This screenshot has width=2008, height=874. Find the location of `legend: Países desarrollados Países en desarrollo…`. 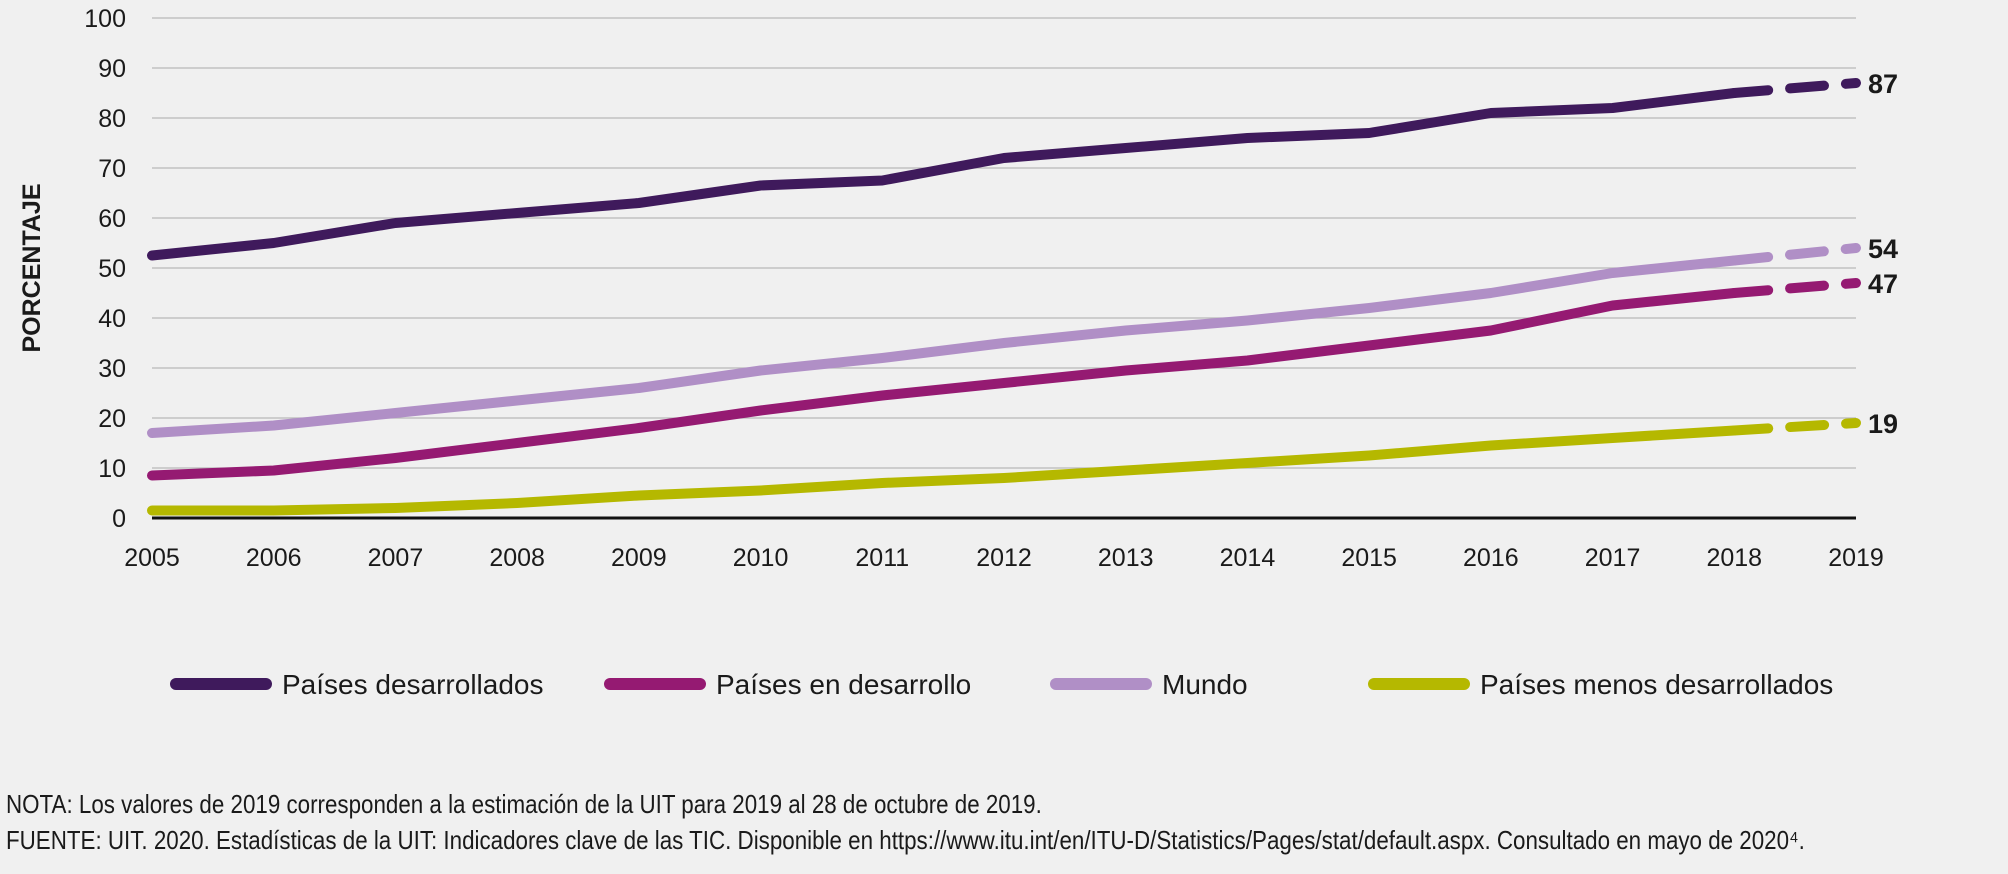

legend: Países desarrollados Países en desarrollo… is located at coordinates (1001, 684).